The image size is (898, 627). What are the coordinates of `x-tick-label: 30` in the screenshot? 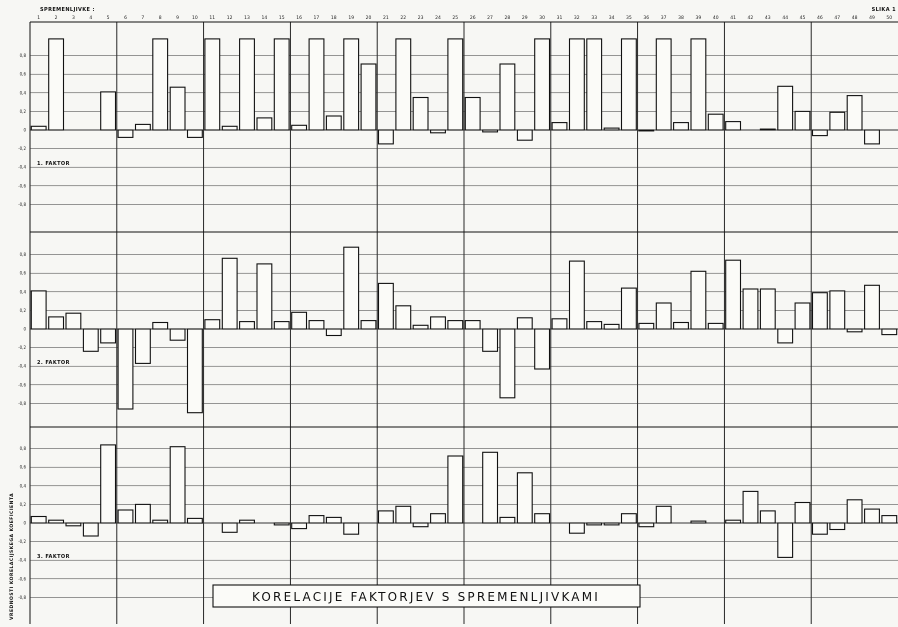 It's located at (542, 18).